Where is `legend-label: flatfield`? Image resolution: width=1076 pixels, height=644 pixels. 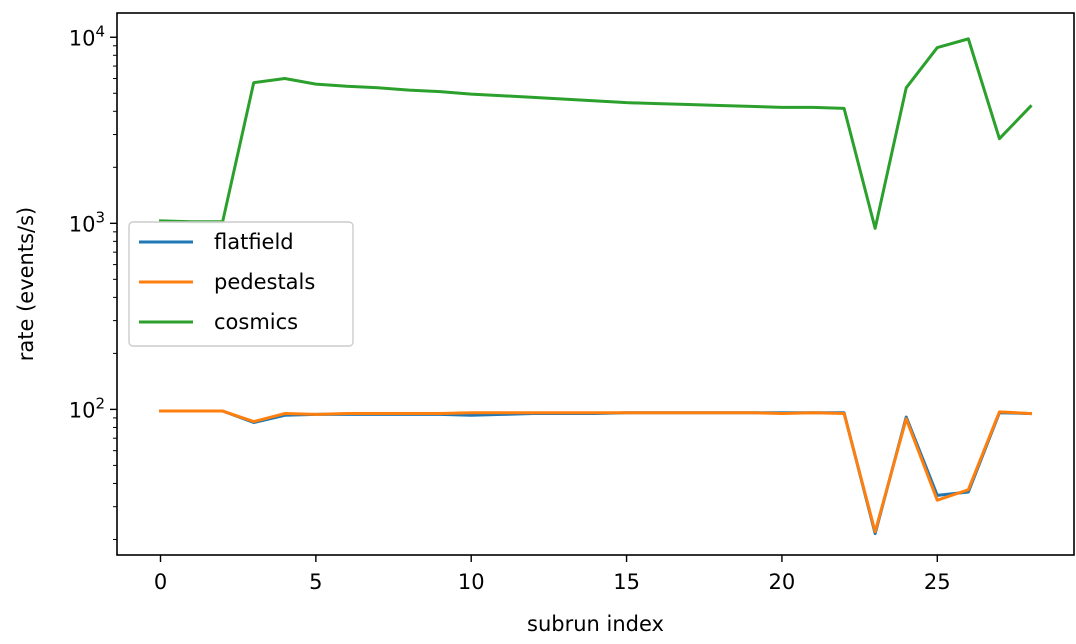 legend-label: flatfield is located at coordinates (254, 242).